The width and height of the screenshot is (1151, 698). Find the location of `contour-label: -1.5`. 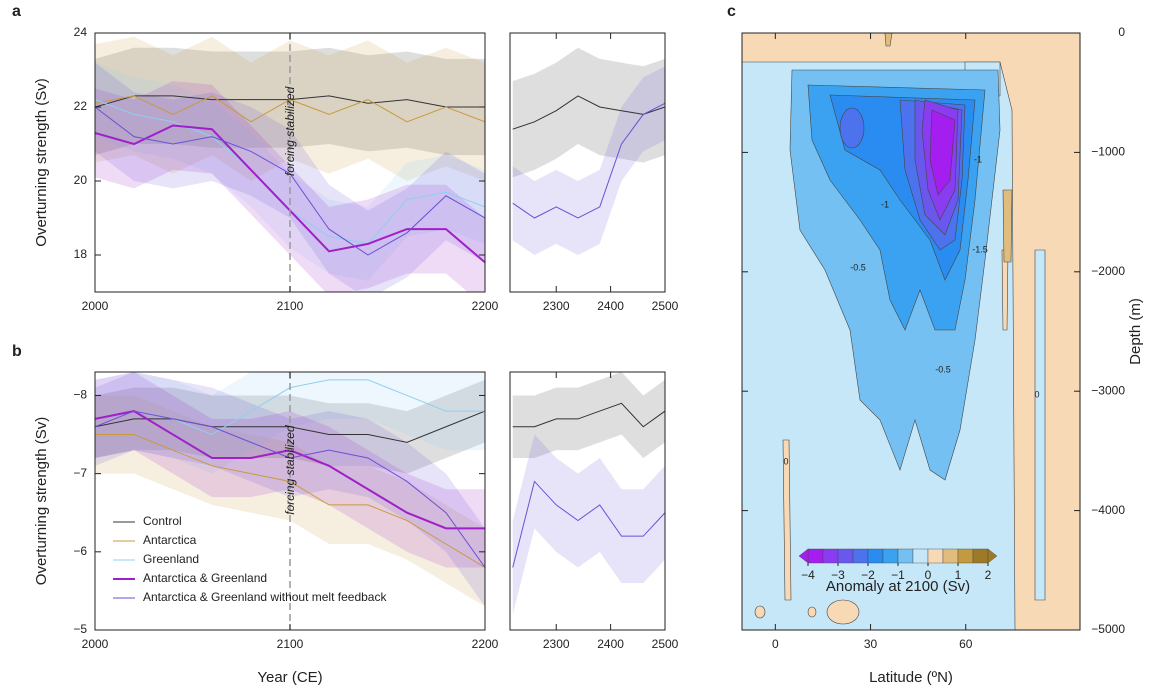

contour-label: -1.5 is located at coordinates (980, 249).